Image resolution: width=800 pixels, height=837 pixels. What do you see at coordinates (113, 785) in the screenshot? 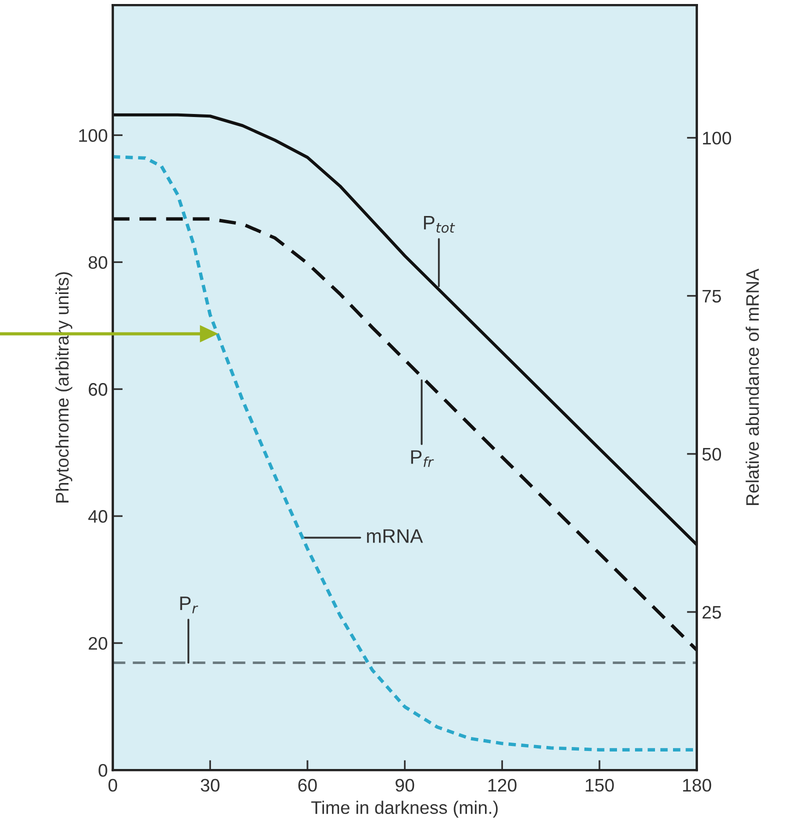
I see `x-tick-label: 0` at bounding box center [113, 785].